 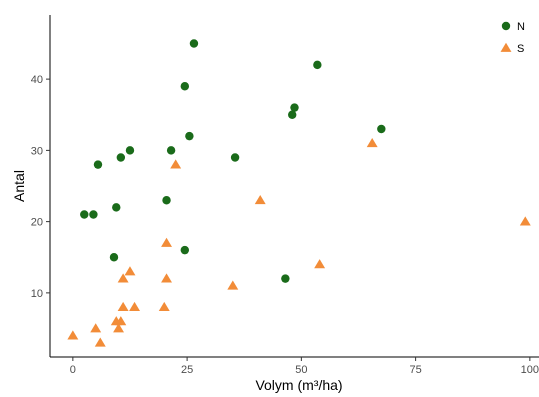 I want to click on y-tick-label: 40, so click(x=37, y=80).